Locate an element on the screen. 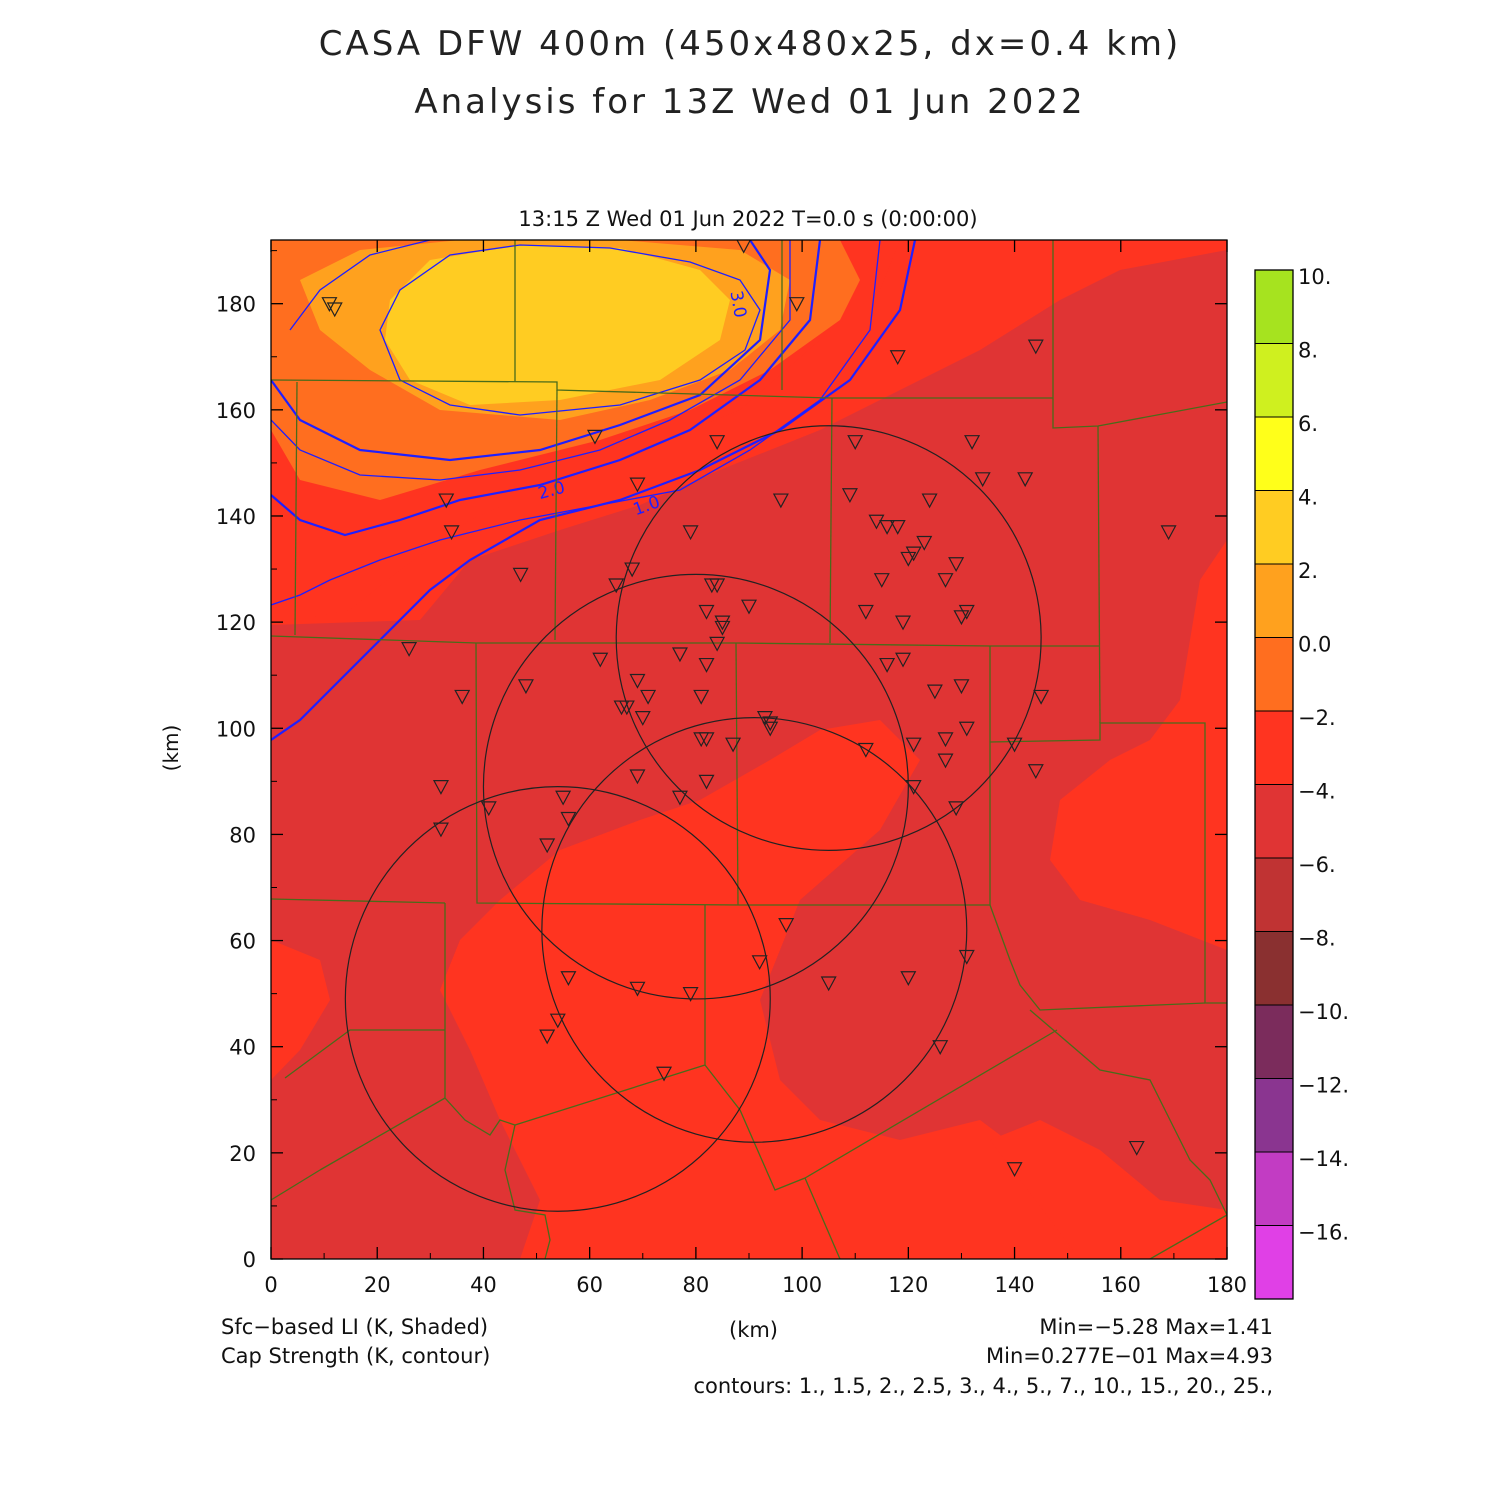  colorbar-label: 10. is located at coordinates (1314, 277).